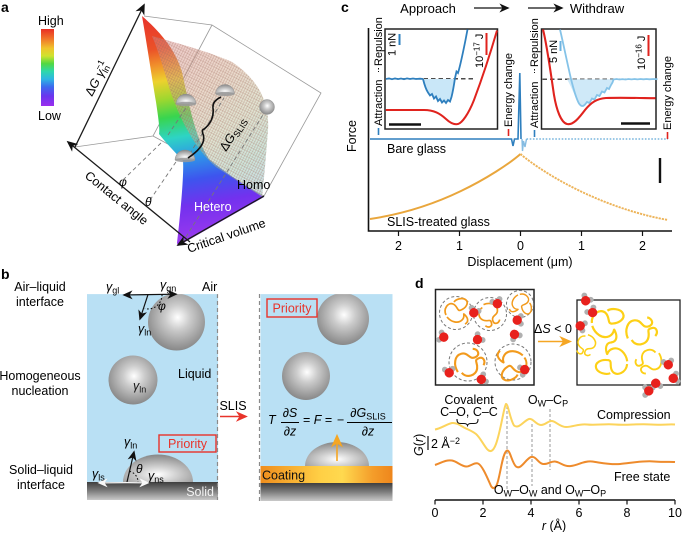  Describe the element at coordinates (232, 406) in the screenshot. I see `svg-text: SLIS` at that location.